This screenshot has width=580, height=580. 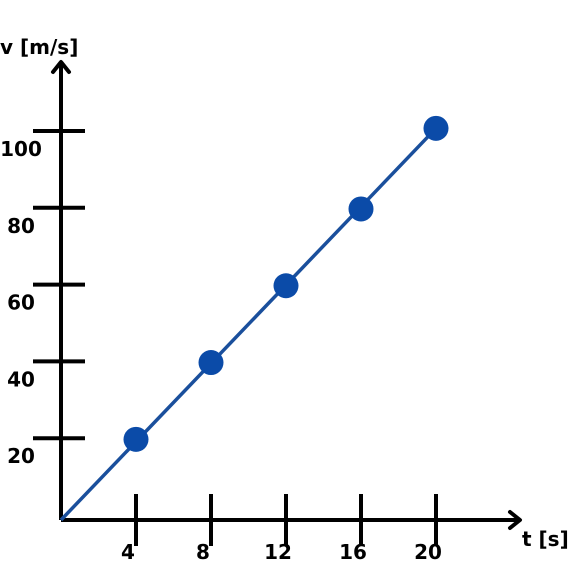 What do you see at coordinates (545, 539) in the screenshot?
I see `x-axis-title: t [s]` at bounding box center [545, 539].